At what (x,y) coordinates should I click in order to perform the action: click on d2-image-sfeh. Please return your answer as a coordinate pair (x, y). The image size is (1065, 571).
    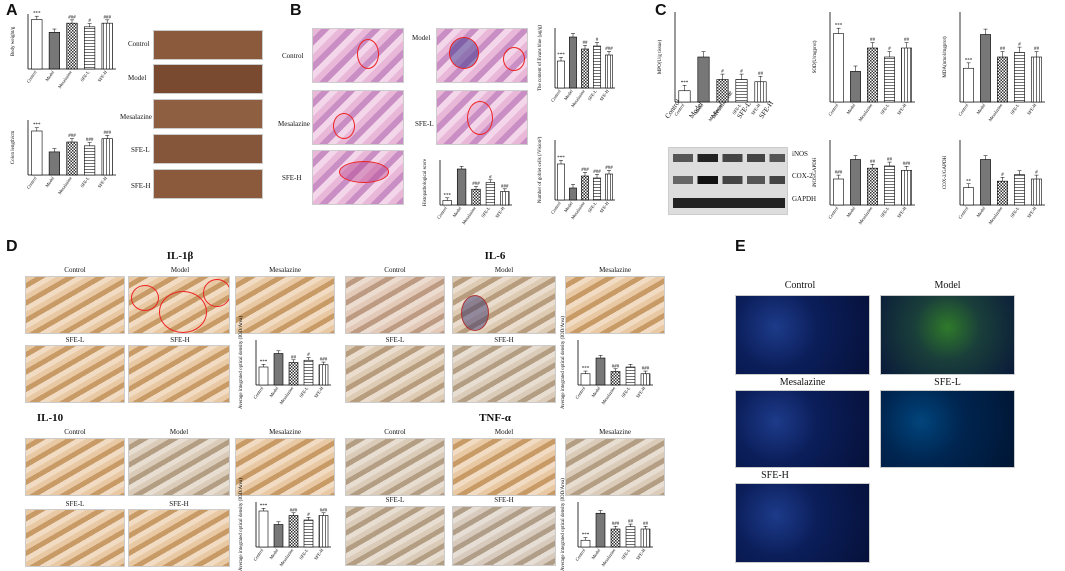
    Looking at the image, I should click on (504, 374).